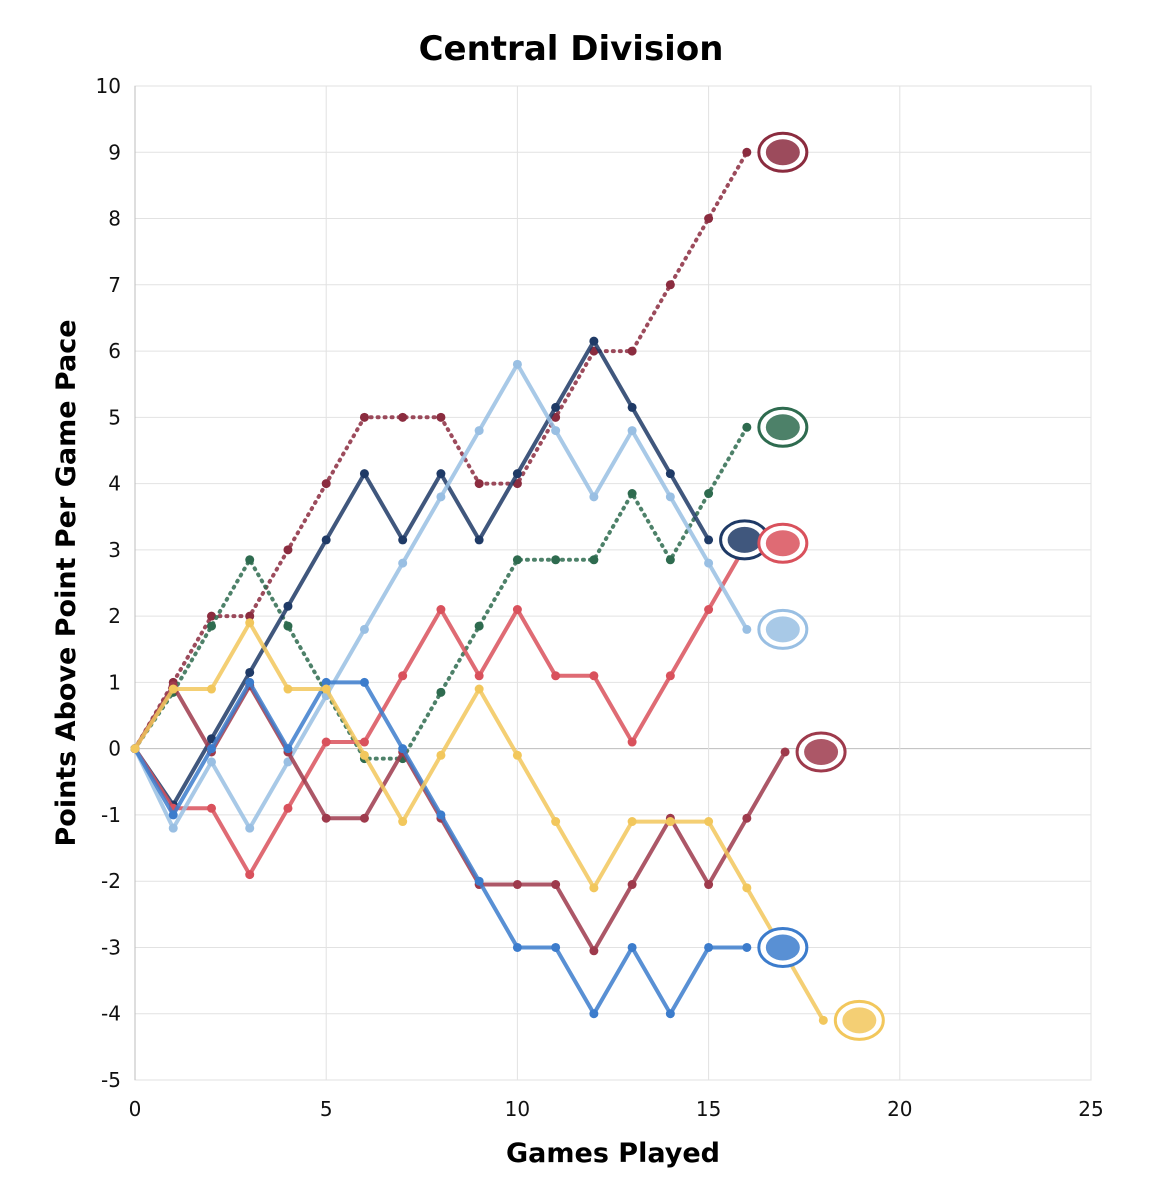 The width and height of the screenshot is (1156, 1200). What do you see at coordinates (111, 1080) in the screenshot?
I see `y-tick-label: -5` at bounding box center [111, 1080].